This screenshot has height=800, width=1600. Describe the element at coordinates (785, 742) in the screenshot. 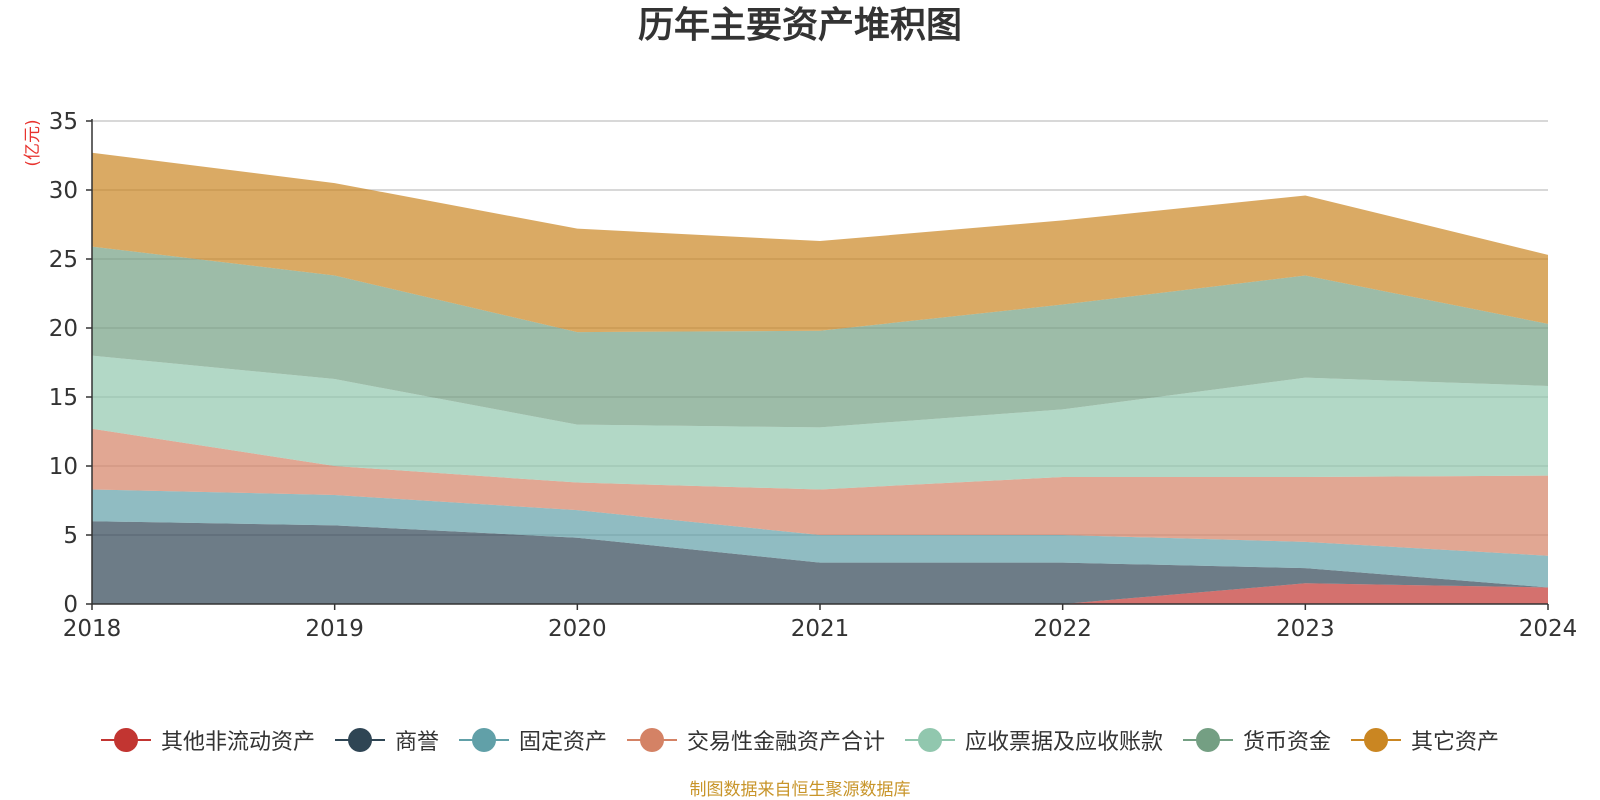

I see `legend-label: 交易性金融资产合计` at that location.